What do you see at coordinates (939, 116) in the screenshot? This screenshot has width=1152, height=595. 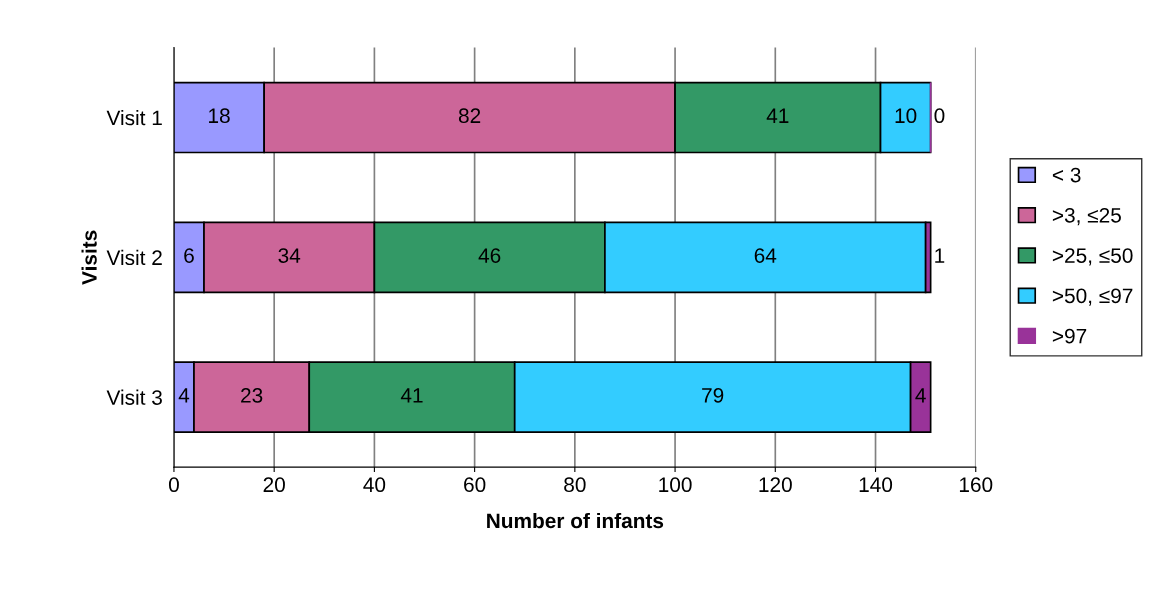 I see `data-label: 0` at bounding box center [939, 116].